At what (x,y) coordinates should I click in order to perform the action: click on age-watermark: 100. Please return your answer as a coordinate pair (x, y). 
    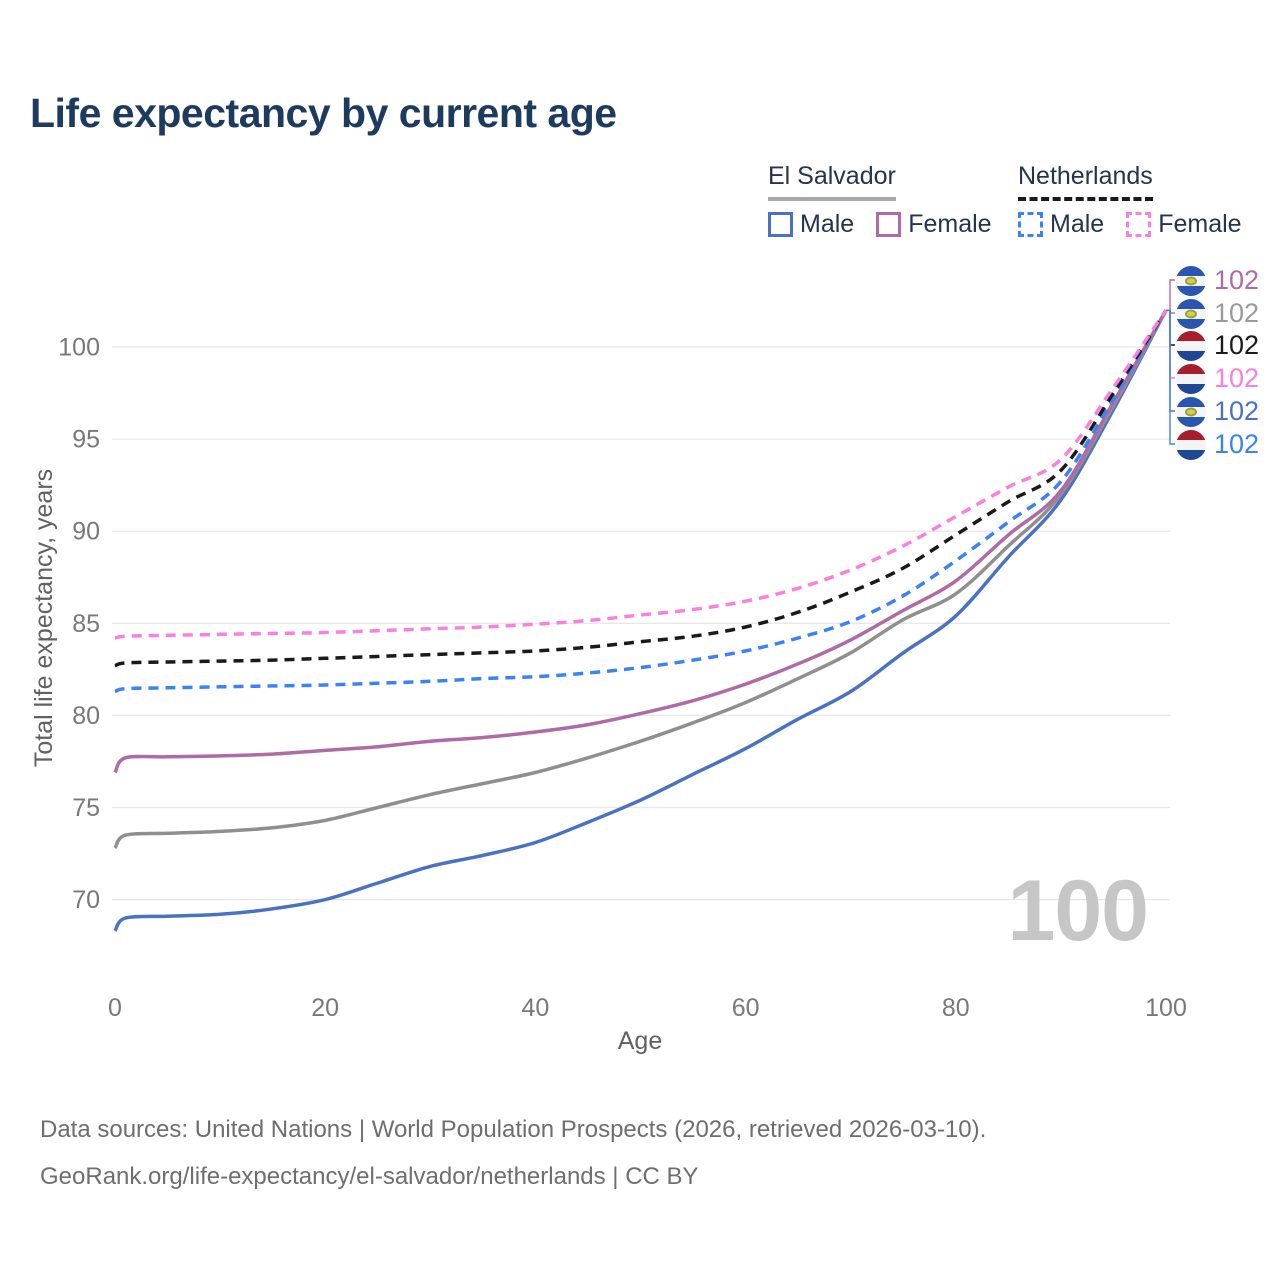
    Looking at the image, I should click on (1078, 911).